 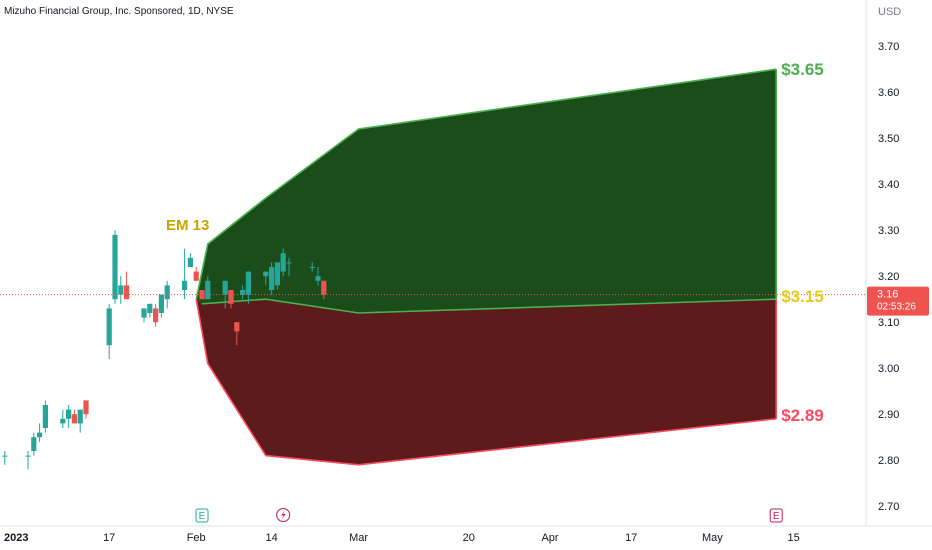 What do you see at coordinates (549, 538) in the screenshot?
I see `x-tick-label: Apr` at bounding box center [549, 538].